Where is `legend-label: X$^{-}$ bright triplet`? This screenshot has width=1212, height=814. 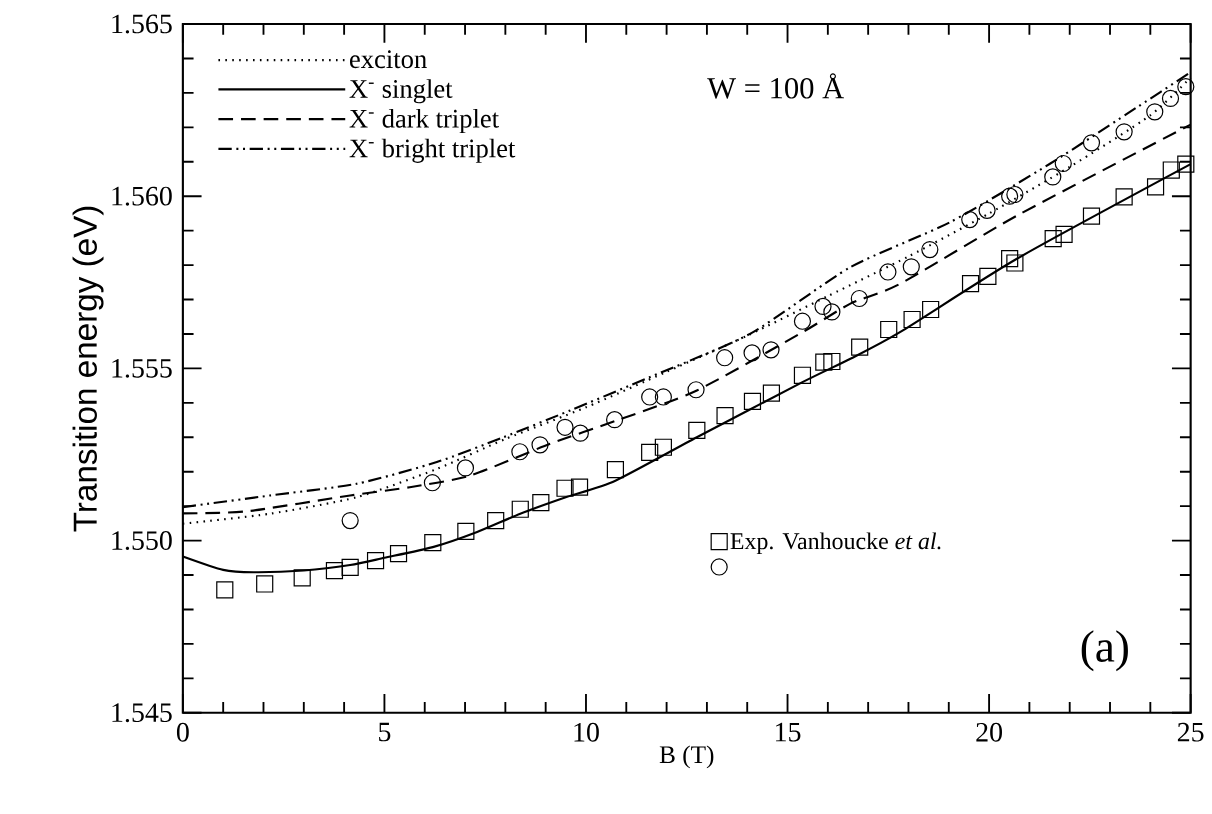
legend-label: X$^{-}$ bright triplet is located at coordinates (432, 150).